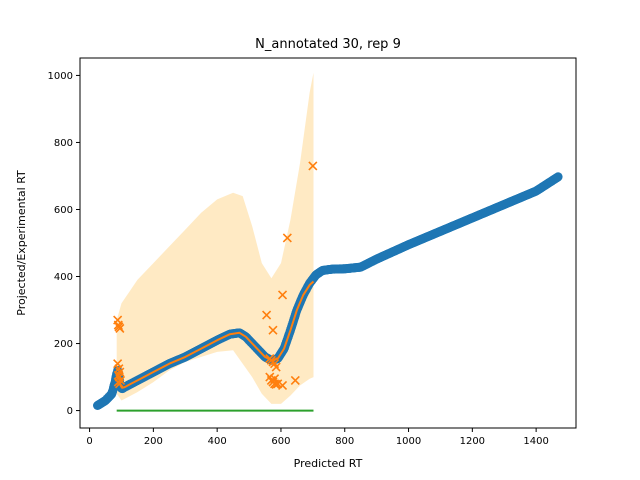 The image size is (640, 480). I want to click on x-tick-label: 1000, so click(408, 441).